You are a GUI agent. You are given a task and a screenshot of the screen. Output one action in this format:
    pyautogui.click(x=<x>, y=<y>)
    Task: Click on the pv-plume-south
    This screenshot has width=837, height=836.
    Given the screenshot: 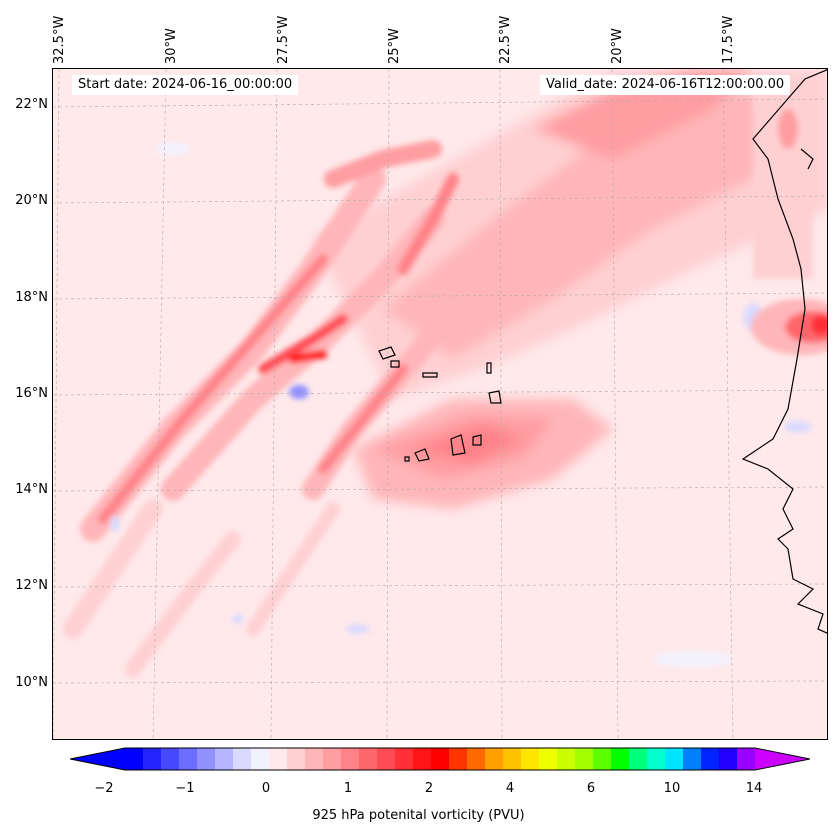 What is the action you would take?
    pyautogui.click(x=483, y=454)
    